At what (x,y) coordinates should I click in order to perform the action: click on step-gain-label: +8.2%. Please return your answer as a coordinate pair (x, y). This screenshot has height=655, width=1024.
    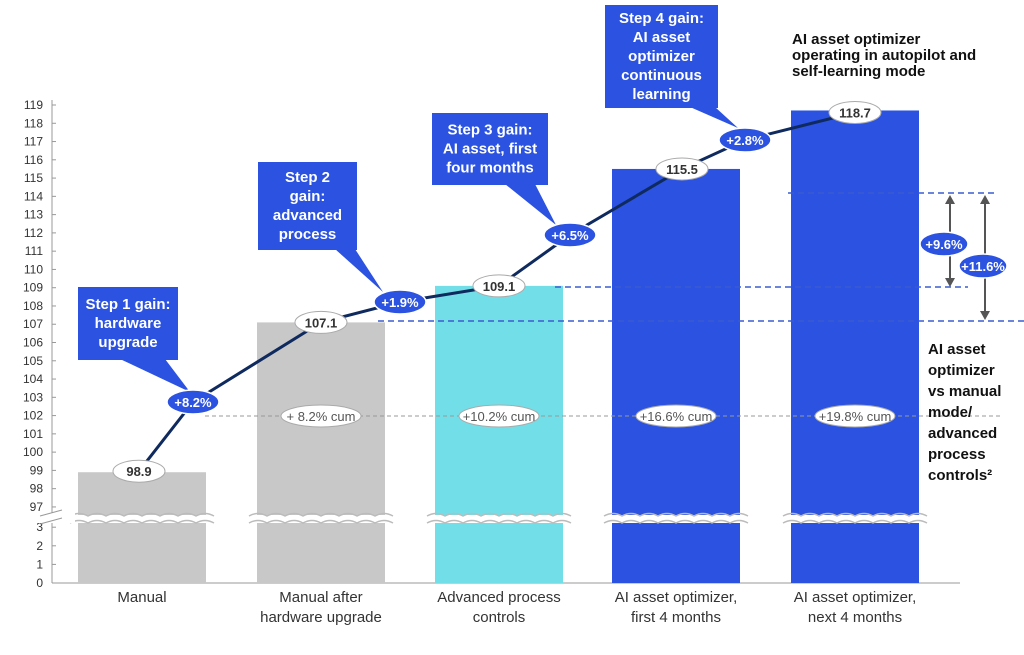
    Looking at the image, I should click on (193, 402).